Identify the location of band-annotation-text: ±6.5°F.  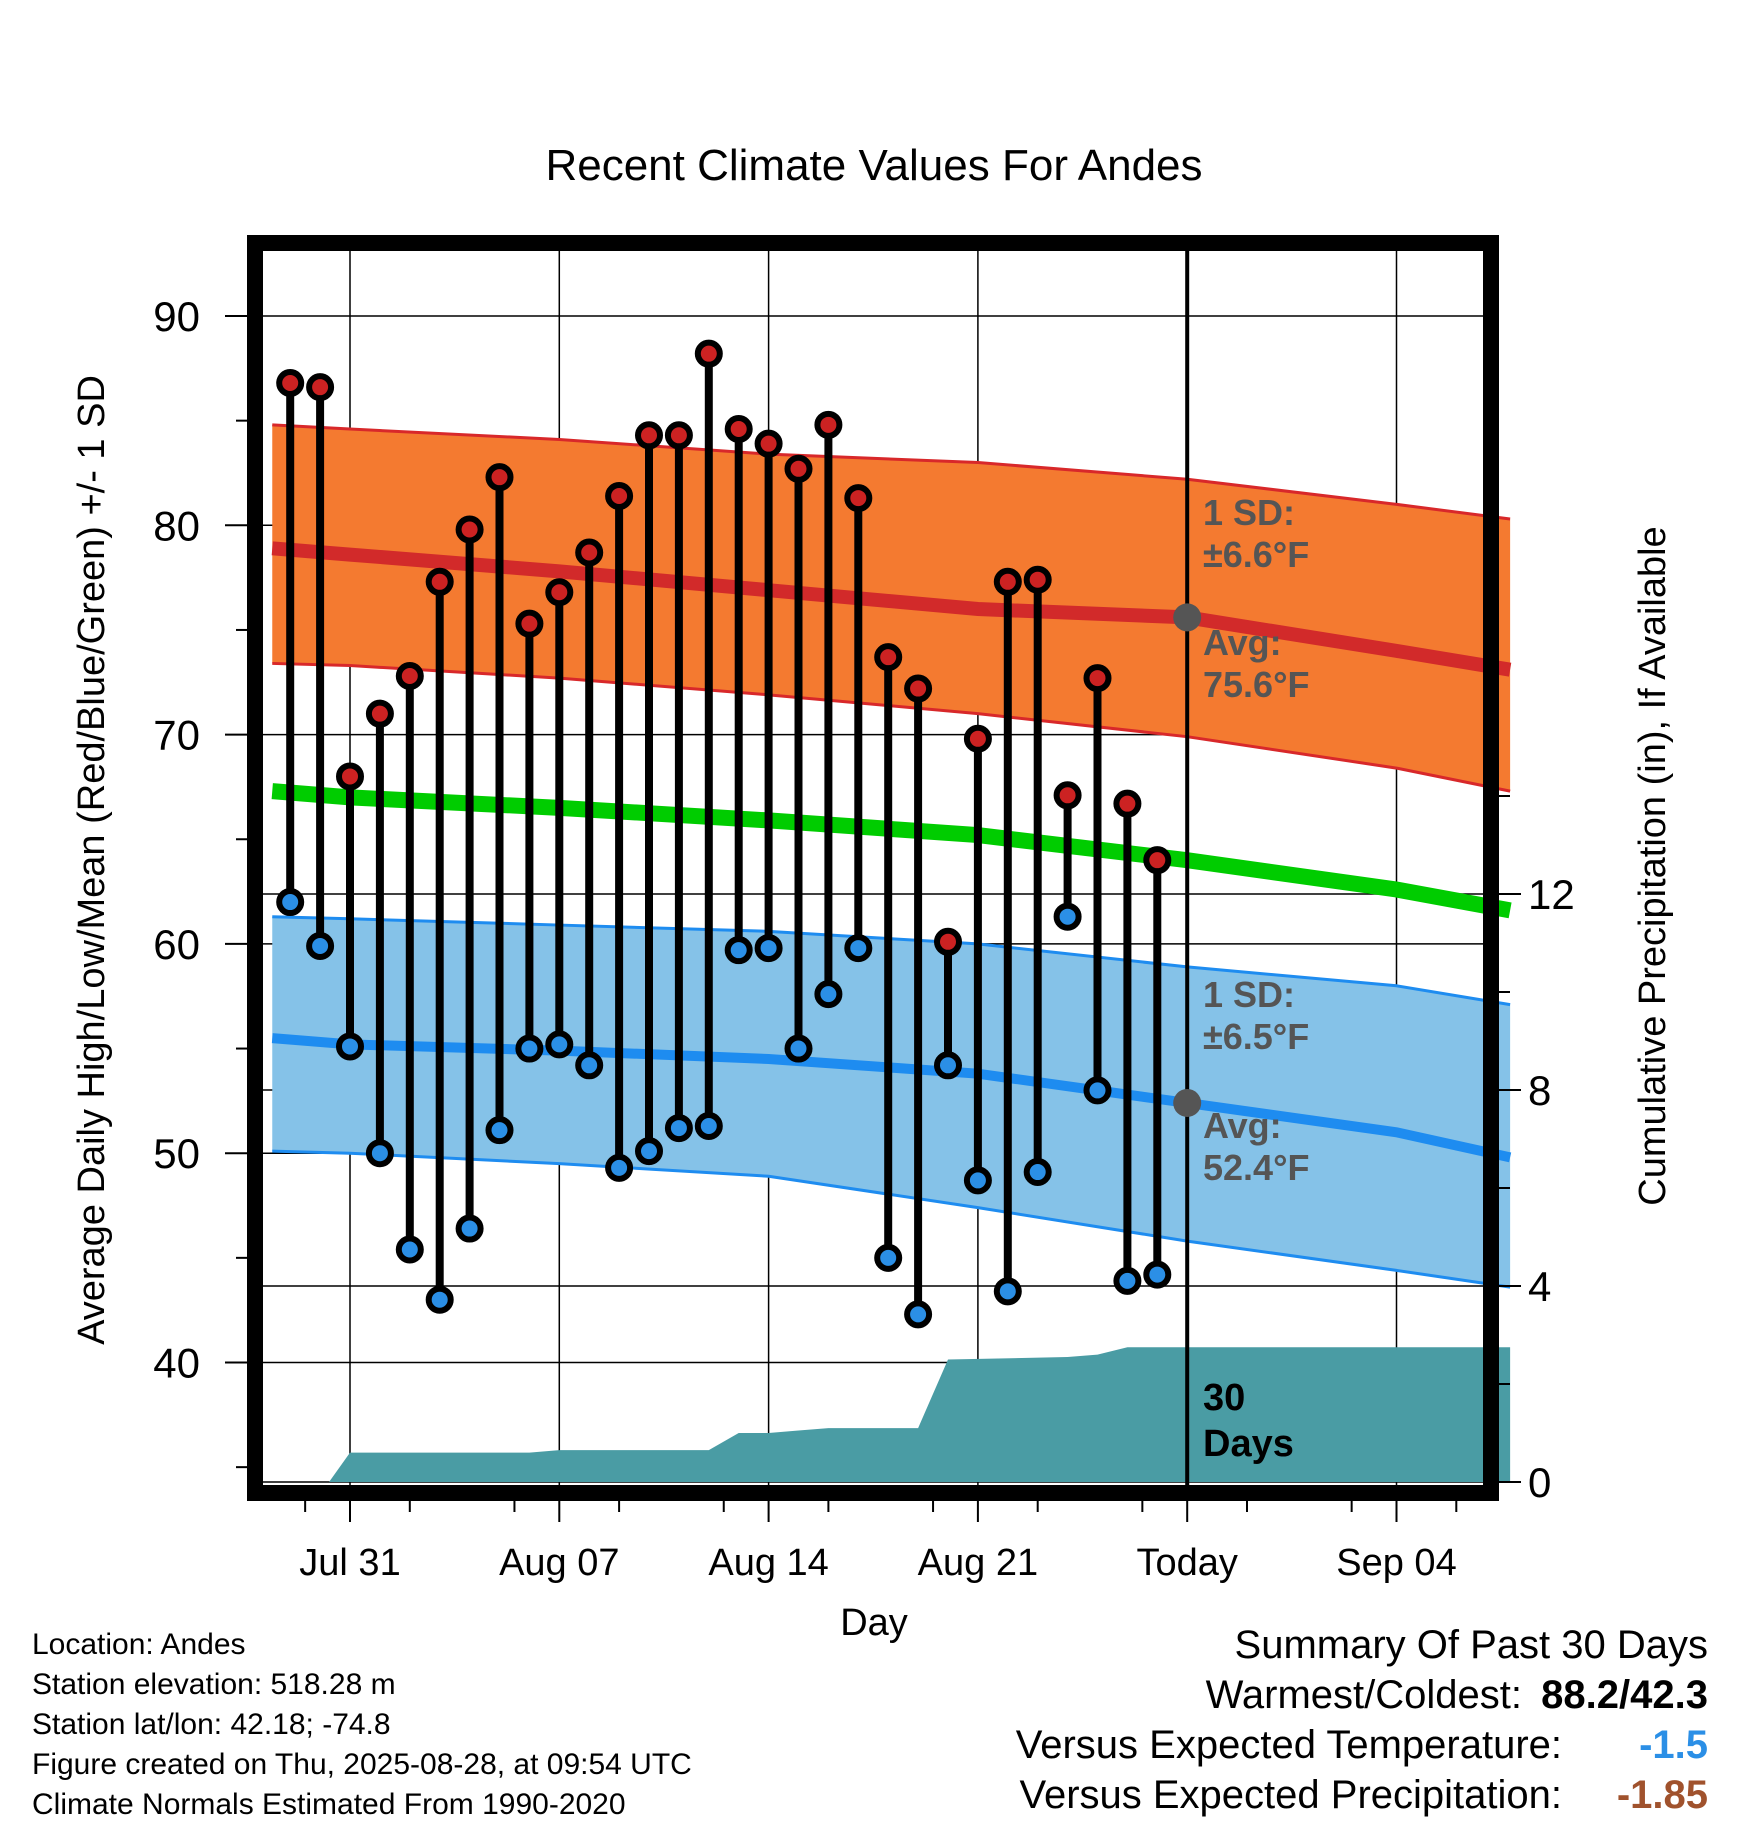
(1256, 1036).